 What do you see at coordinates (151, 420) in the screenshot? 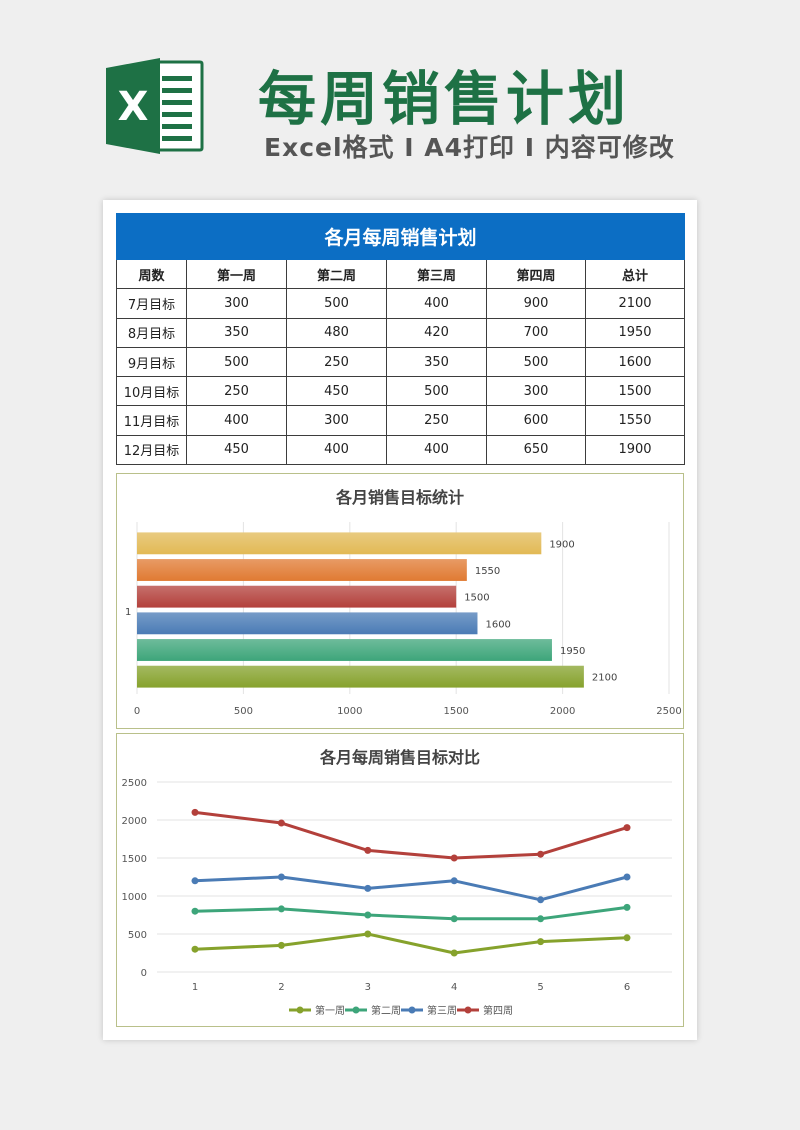
I see `table-cell: 11月目标` at bounding box center [151, 420].